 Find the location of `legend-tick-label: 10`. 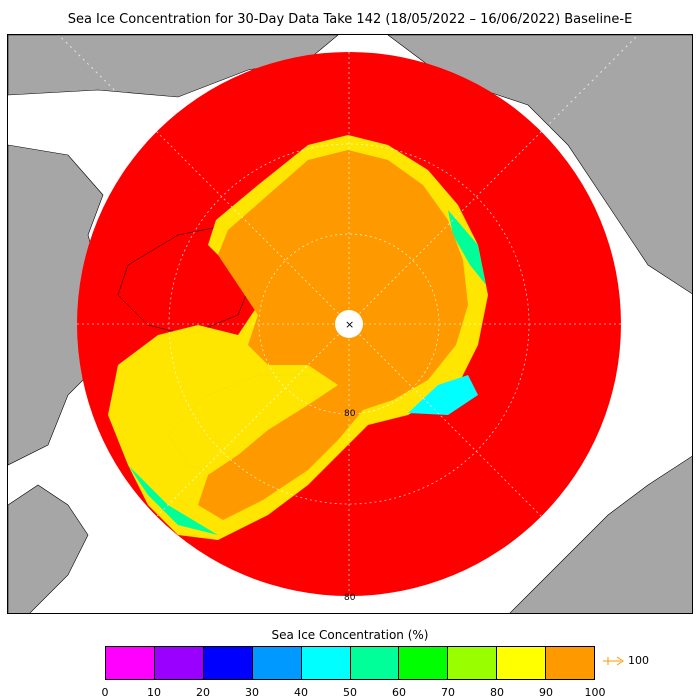

legend-tick-label: 10 is located at coordinates (154, 692).